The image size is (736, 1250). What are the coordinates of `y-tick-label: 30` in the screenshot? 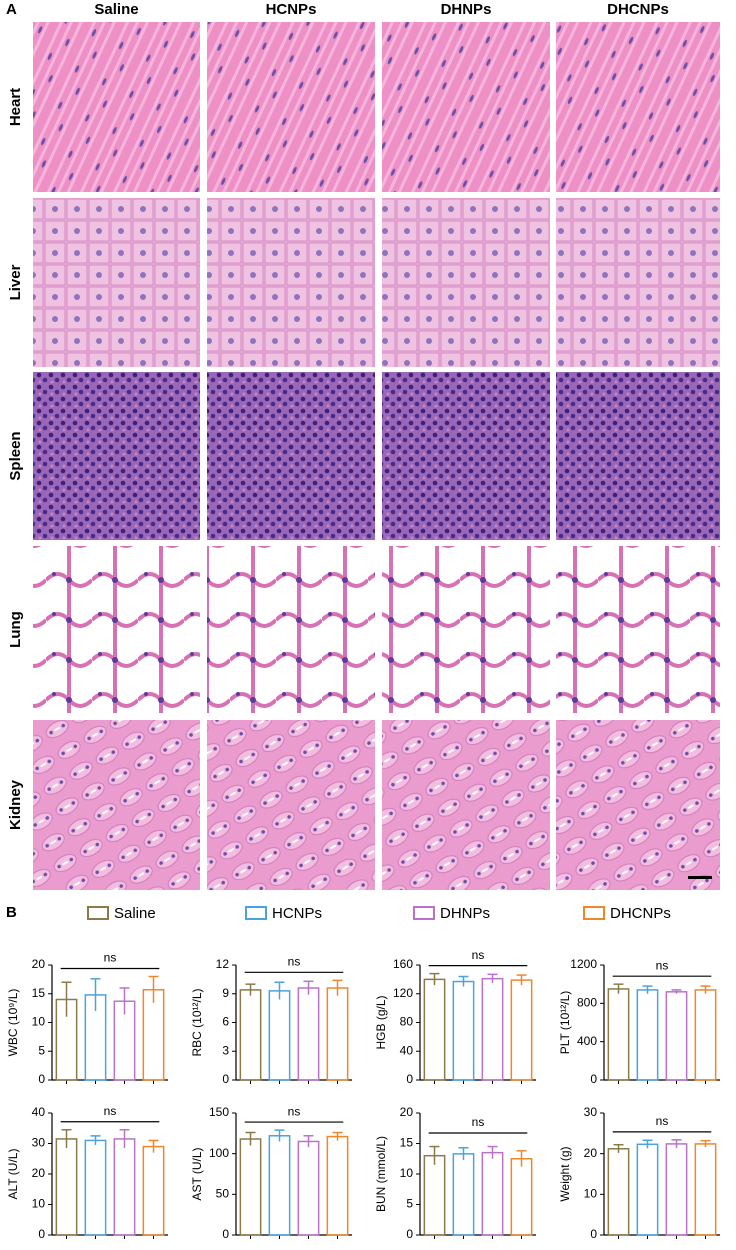 It's located at (39, 1143).